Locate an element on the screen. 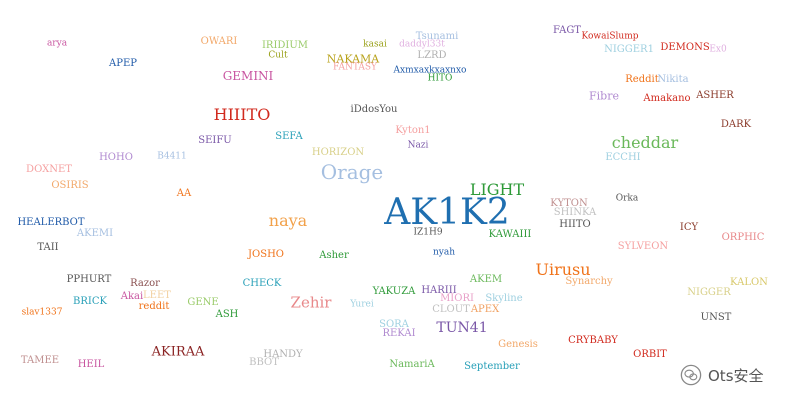 The height and width of the screenshot is (410, 800). watermark: Ots安全 is located at coordinates (722, 375).